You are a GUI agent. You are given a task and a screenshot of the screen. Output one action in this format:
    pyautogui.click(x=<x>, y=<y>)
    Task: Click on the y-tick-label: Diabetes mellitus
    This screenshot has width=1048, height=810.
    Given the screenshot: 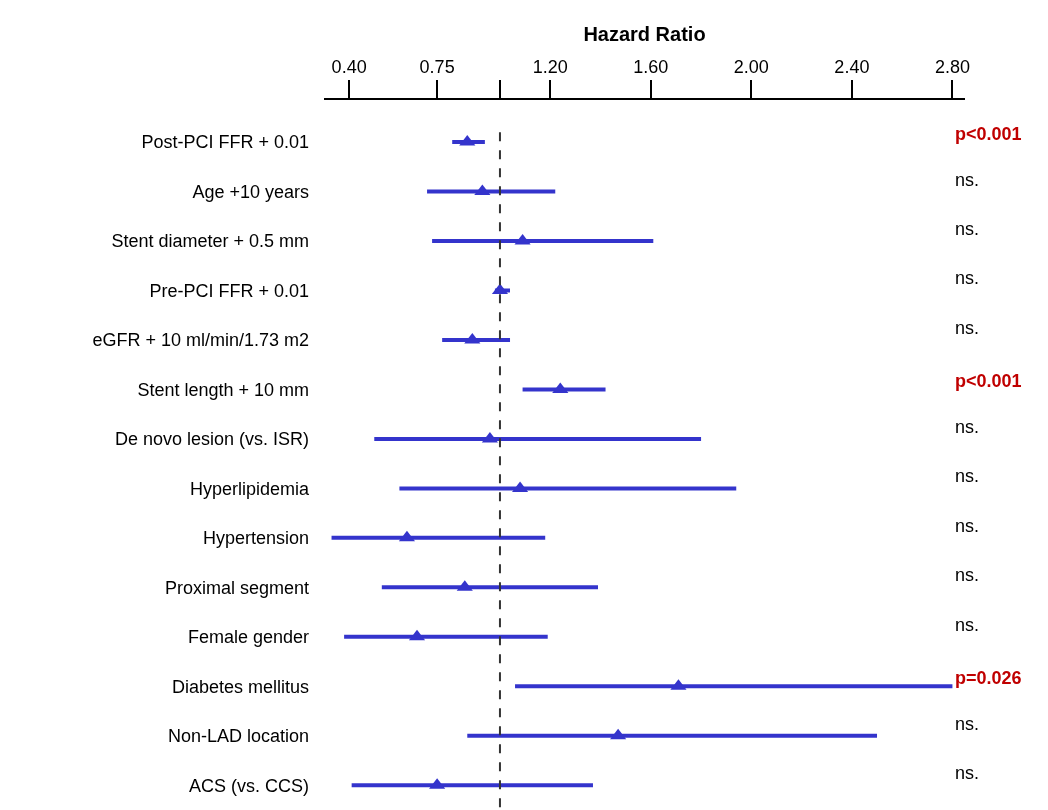 What is the action you would take?
    pyautogui.click(x=240, y=686)
    